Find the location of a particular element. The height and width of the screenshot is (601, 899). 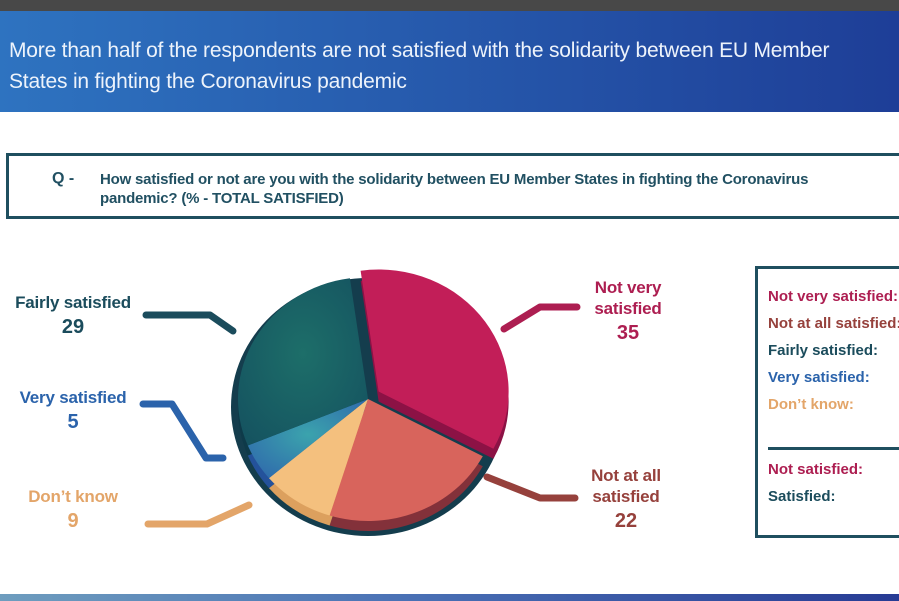

callout-not-very-satisfied: Not very satisfied 35 is located at coordinates (628, 311).